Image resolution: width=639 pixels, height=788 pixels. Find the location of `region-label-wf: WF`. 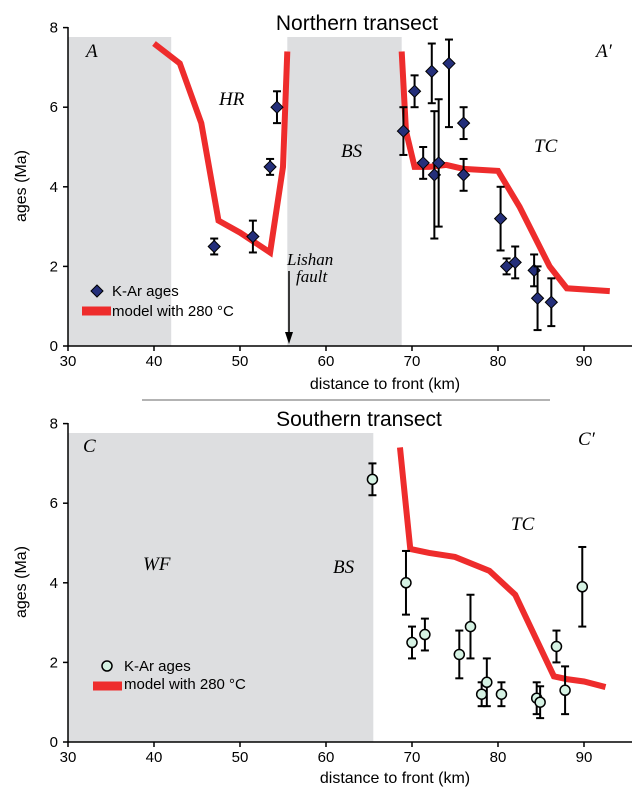

region-label-wf: WF is located at coordinates (157, 564).